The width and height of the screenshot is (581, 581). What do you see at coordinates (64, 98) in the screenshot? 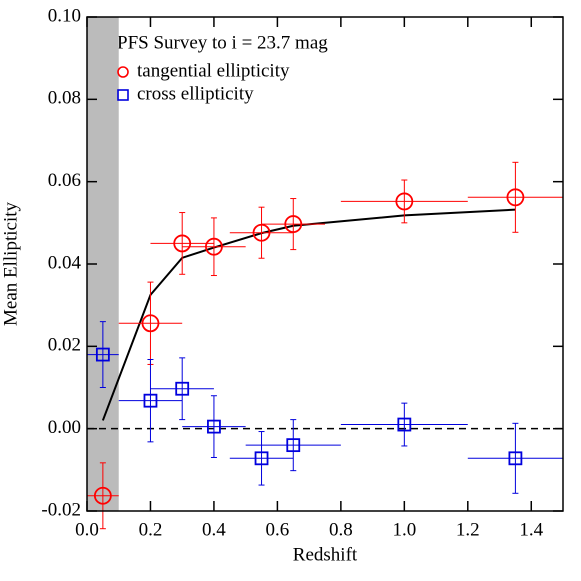
I see `y-tick-label: 0.08` at bounding box center [64, 98].